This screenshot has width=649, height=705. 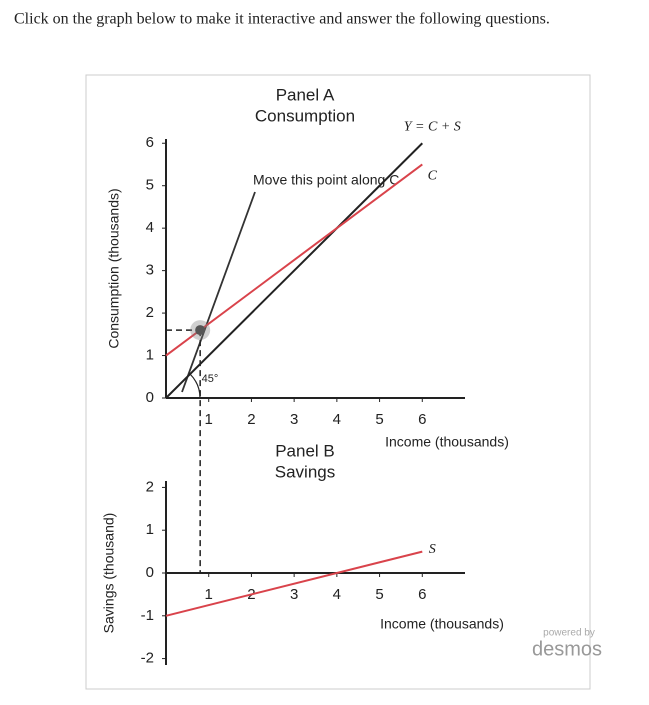 What do you see at coordinates (305, 94) in the screenshot?
I see `panel-title: Panel A` at bounding box center [305, 94].